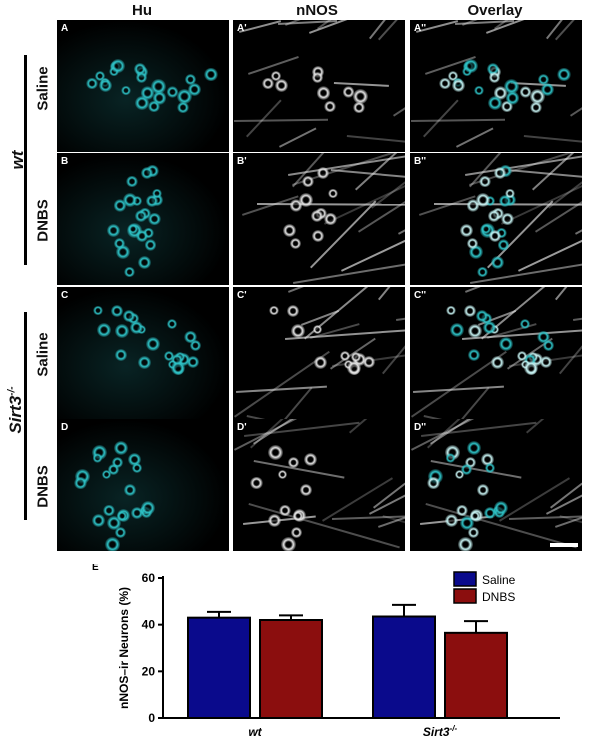 The image size is (590, 744). Describe the element at coordinates (496, 353) in the screenshot. I see `micrograph-panel: C''` at that location.